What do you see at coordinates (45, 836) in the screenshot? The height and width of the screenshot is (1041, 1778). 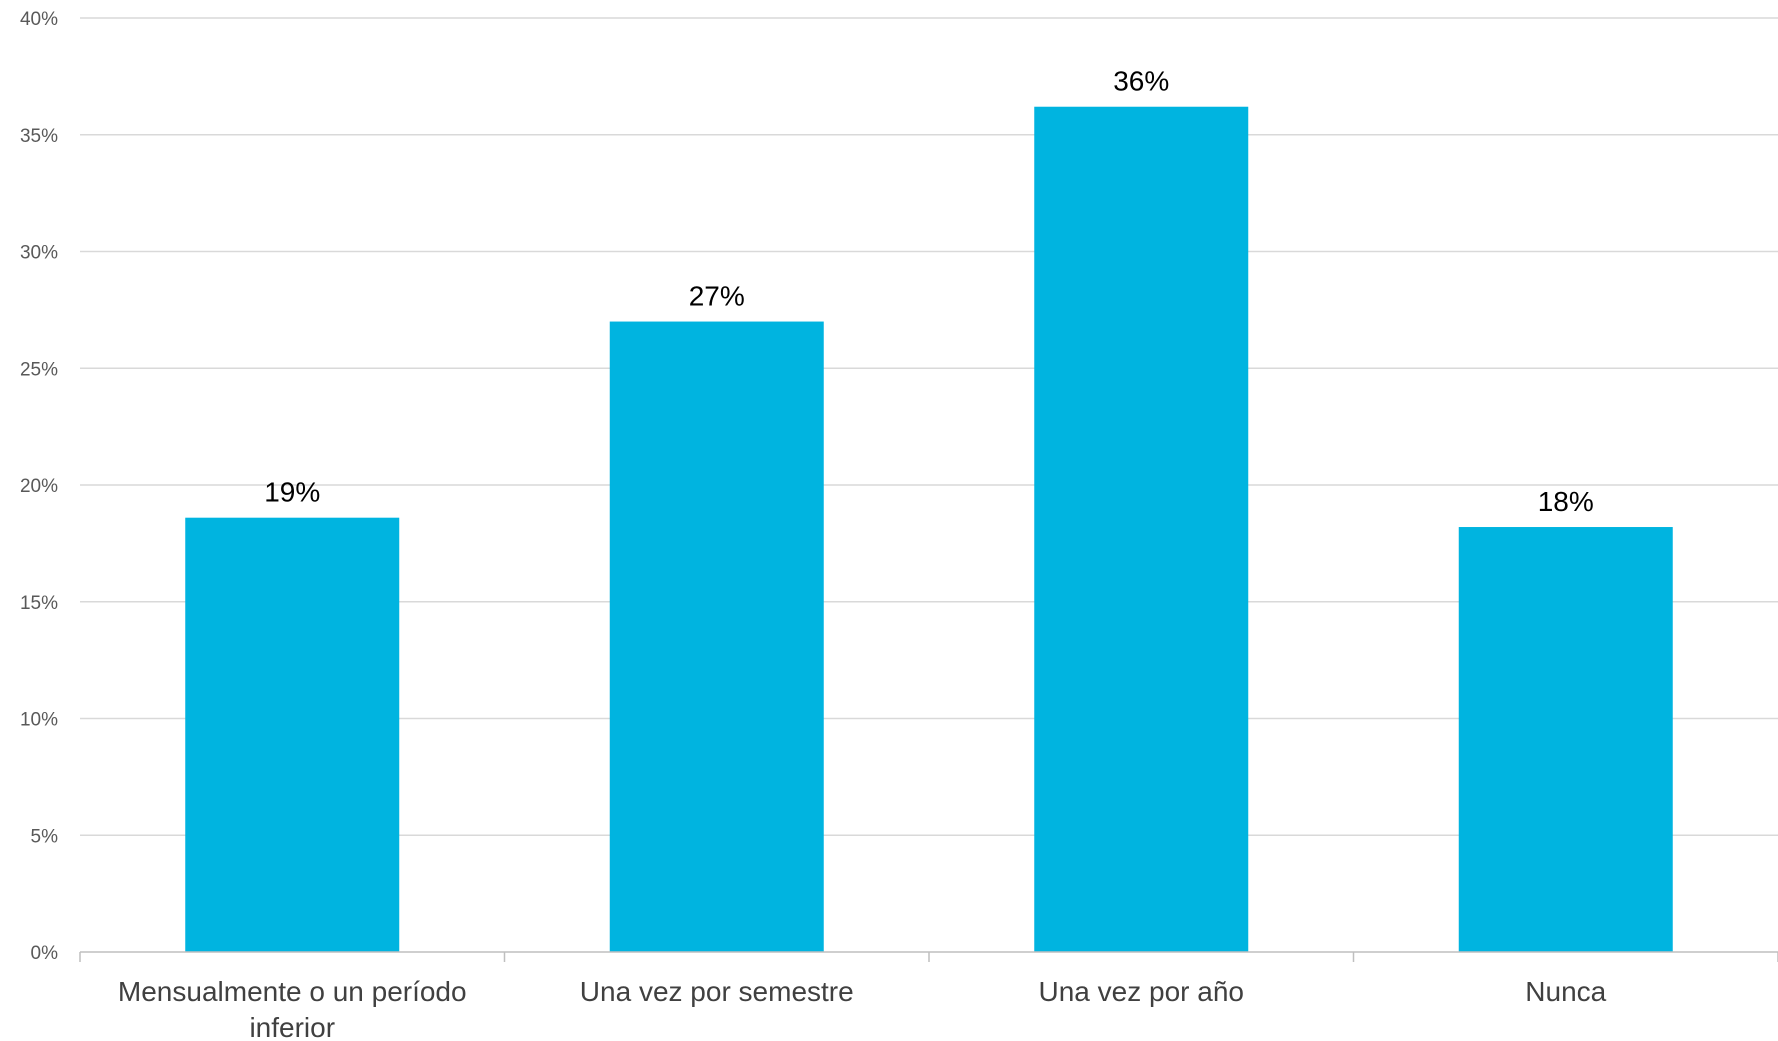 I see `y-tick-label: 5%` at bounding box center [45, 836].